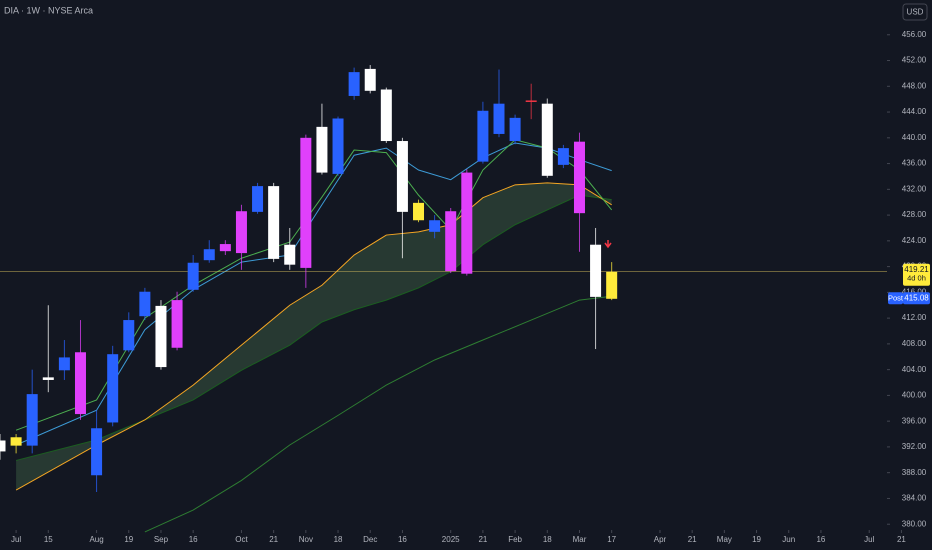  Describe the element at coordinates (48, 539) in the screenshot. I see `x-tick-label: 15` at that location.